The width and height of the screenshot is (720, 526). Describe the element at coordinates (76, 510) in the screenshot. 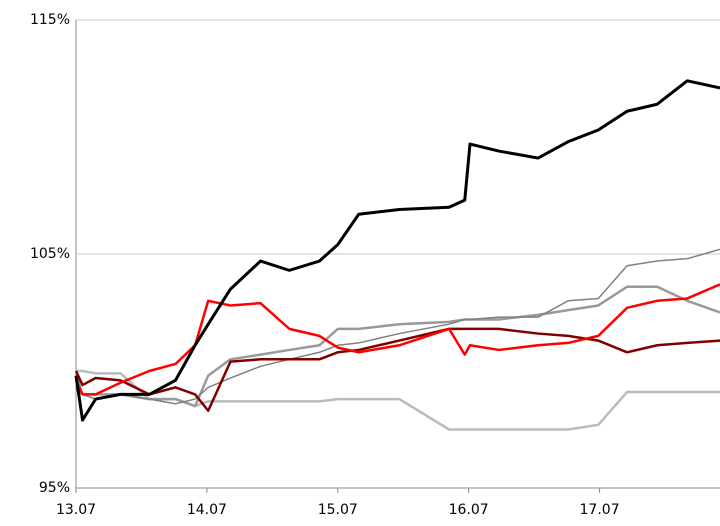

I see `x-tick-label: 13.07` at that location.